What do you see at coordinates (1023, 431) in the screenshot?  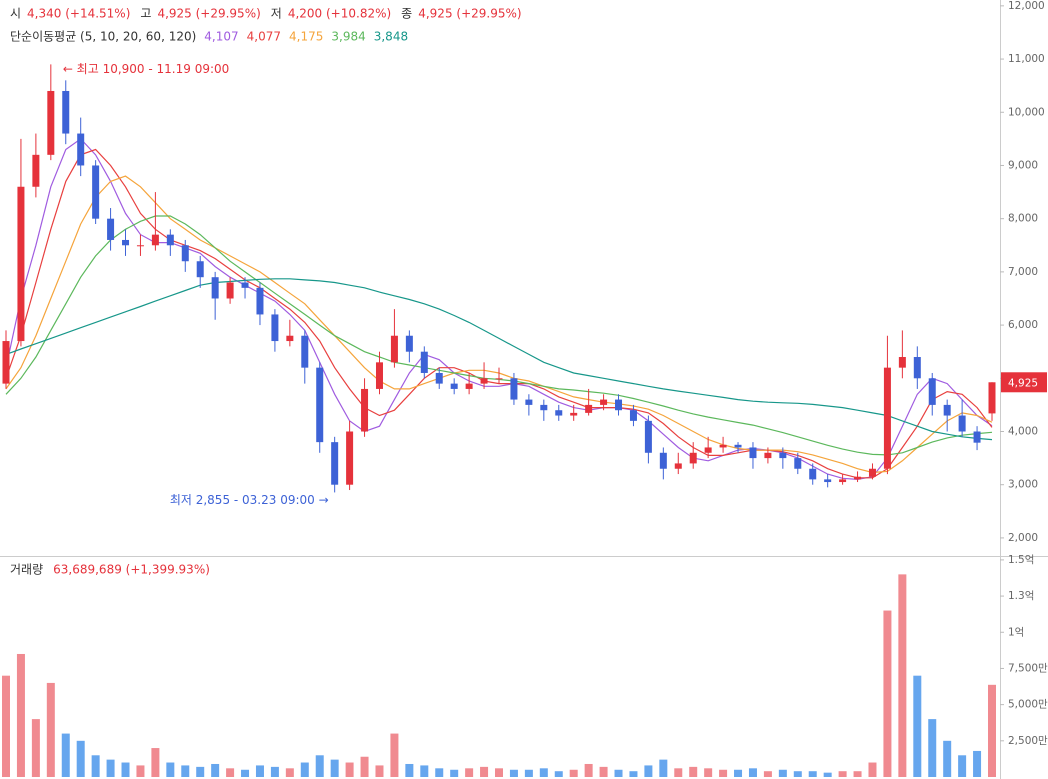 I see `y-tick-label: 4,000` at bounding box center [1023, 431].